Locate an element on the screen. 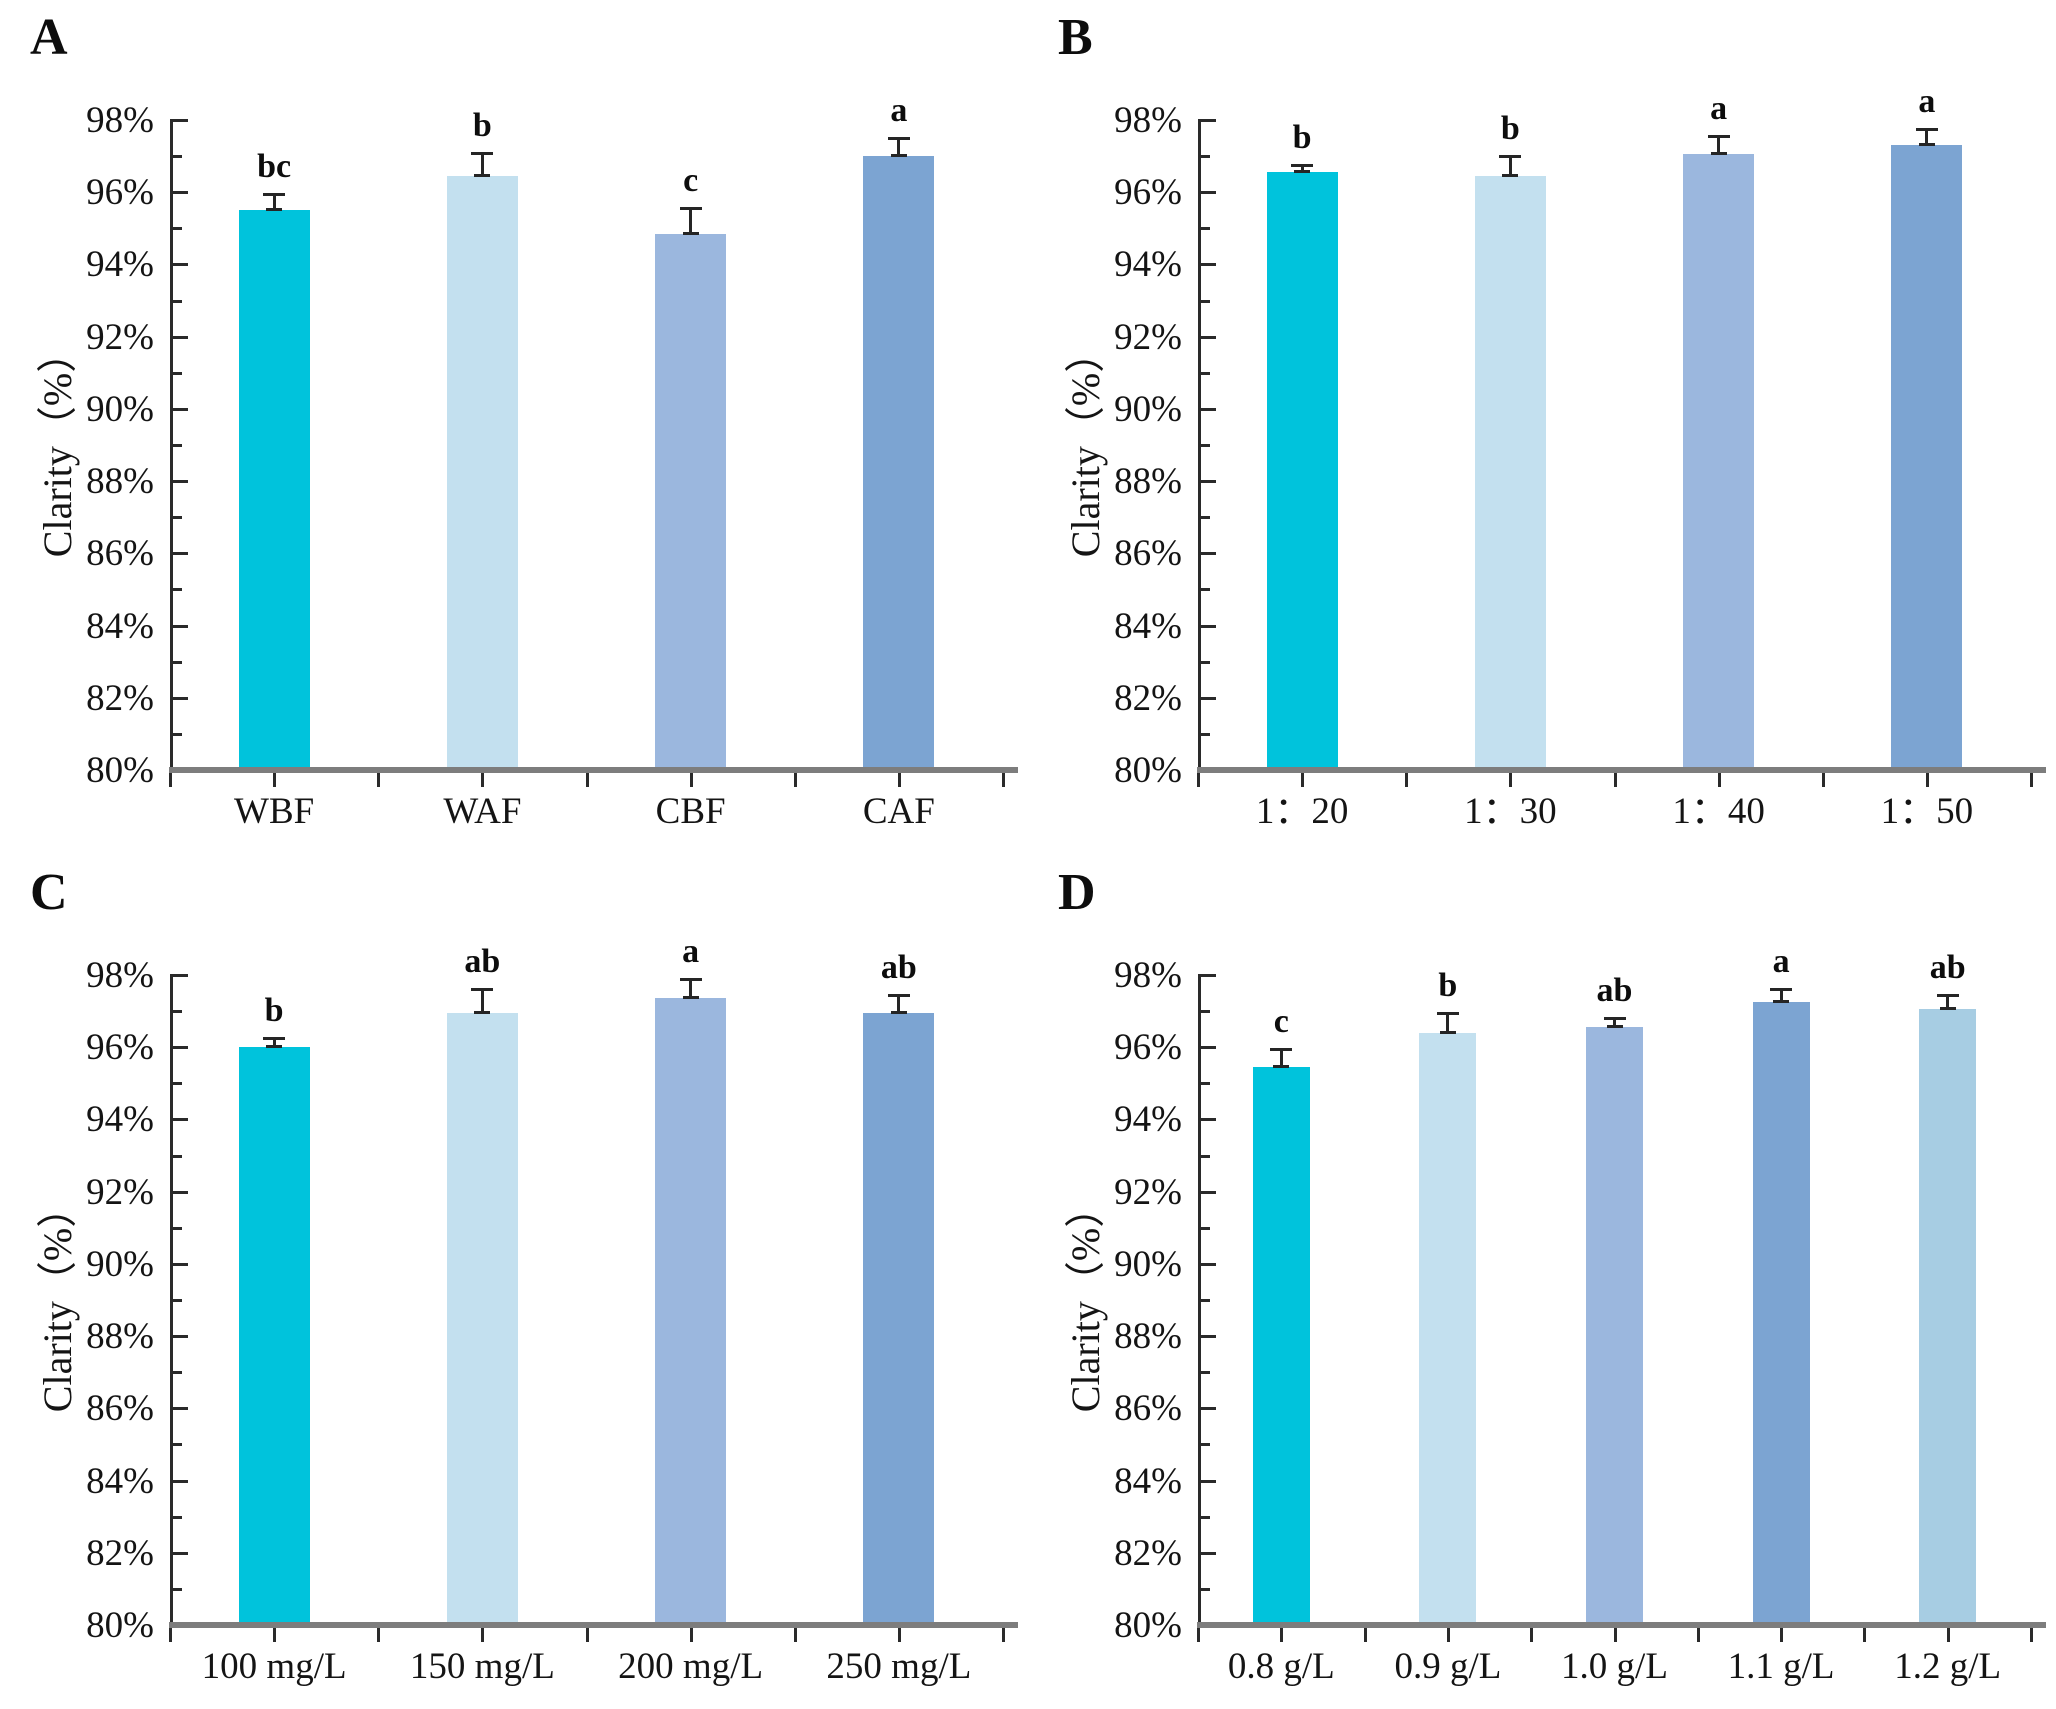 The width and height of the screenshot is (2056, 1709). panel-letter-a: A is located at coordinates (49, 37).